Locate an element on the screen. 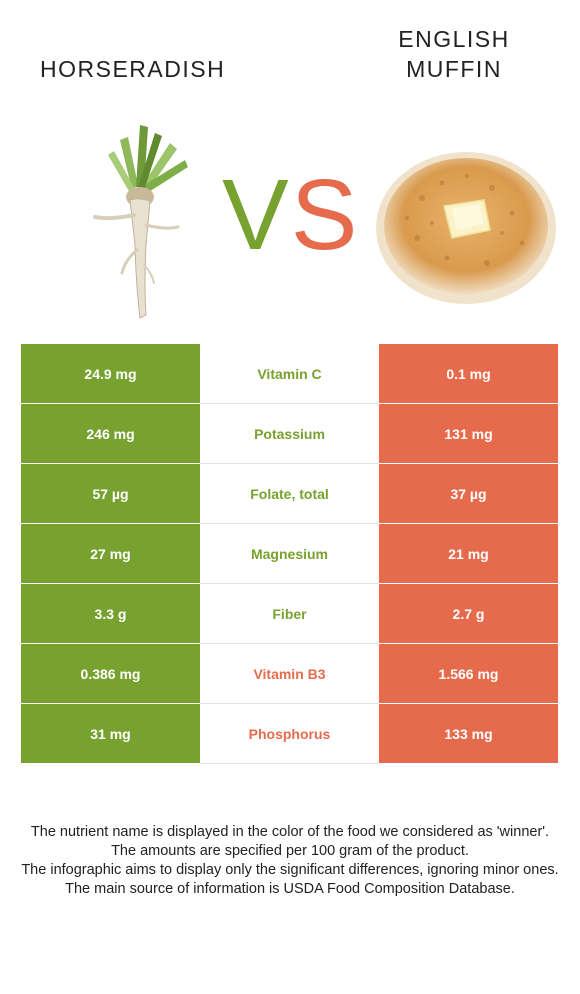 The image size is (580, 994). nutrient-name: Folate, total is located at coordinates (289, 493).